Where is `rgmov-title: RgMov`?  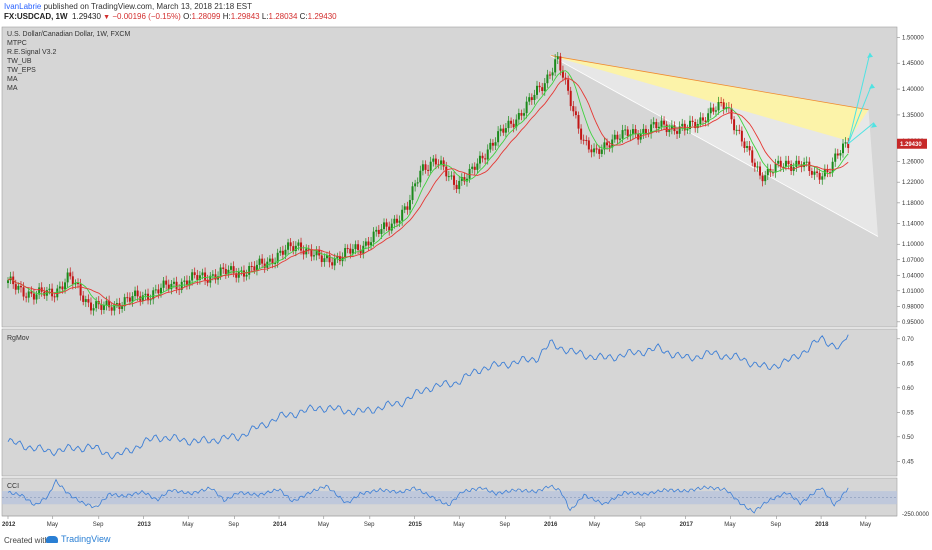
rgmov-title: RgMov is located at coordinates (18, 338).